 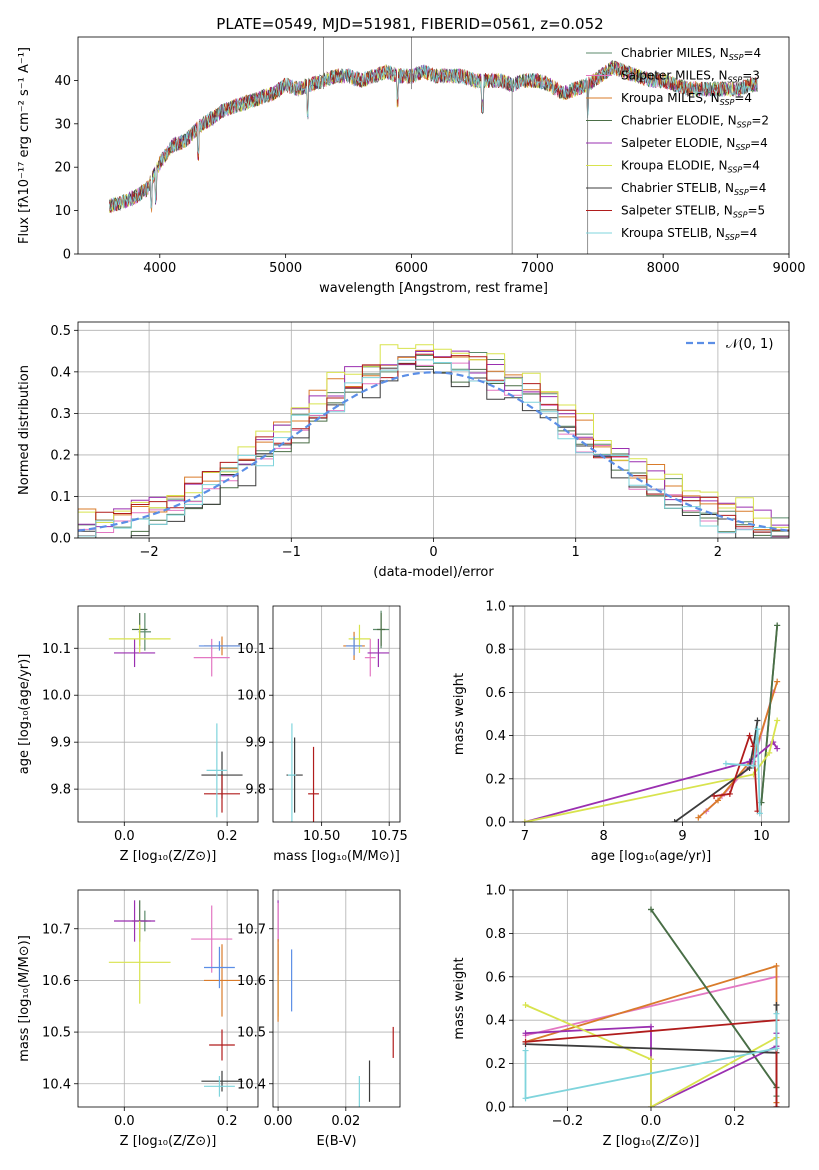 What do you see at coordinates (604, 836) in the screenshot?
I see `x-tick-label: 8` at bounding box center [604, 836].